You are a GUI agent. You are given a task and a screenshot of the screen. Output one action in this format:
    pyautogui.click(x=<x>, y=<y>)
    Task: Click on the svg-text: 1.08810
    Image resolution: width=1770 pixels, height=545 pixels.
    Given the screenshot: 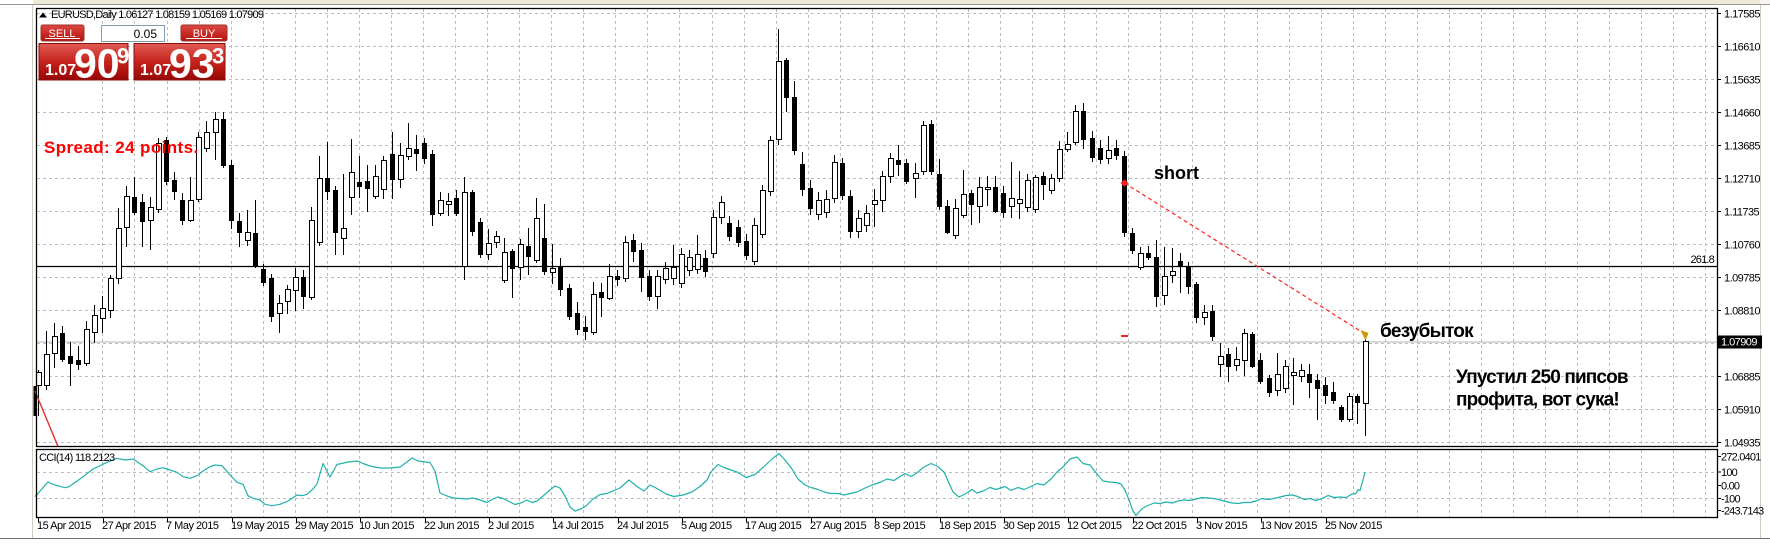 What is the action you would take?
    pyautogui.click(x=1742, y=312)
    